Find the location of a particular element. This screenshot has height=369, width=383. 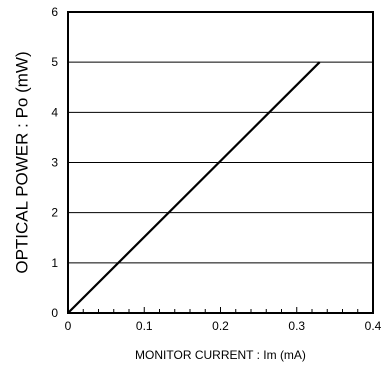

y-tick-label: 4 is located at coordinates (54, 112).